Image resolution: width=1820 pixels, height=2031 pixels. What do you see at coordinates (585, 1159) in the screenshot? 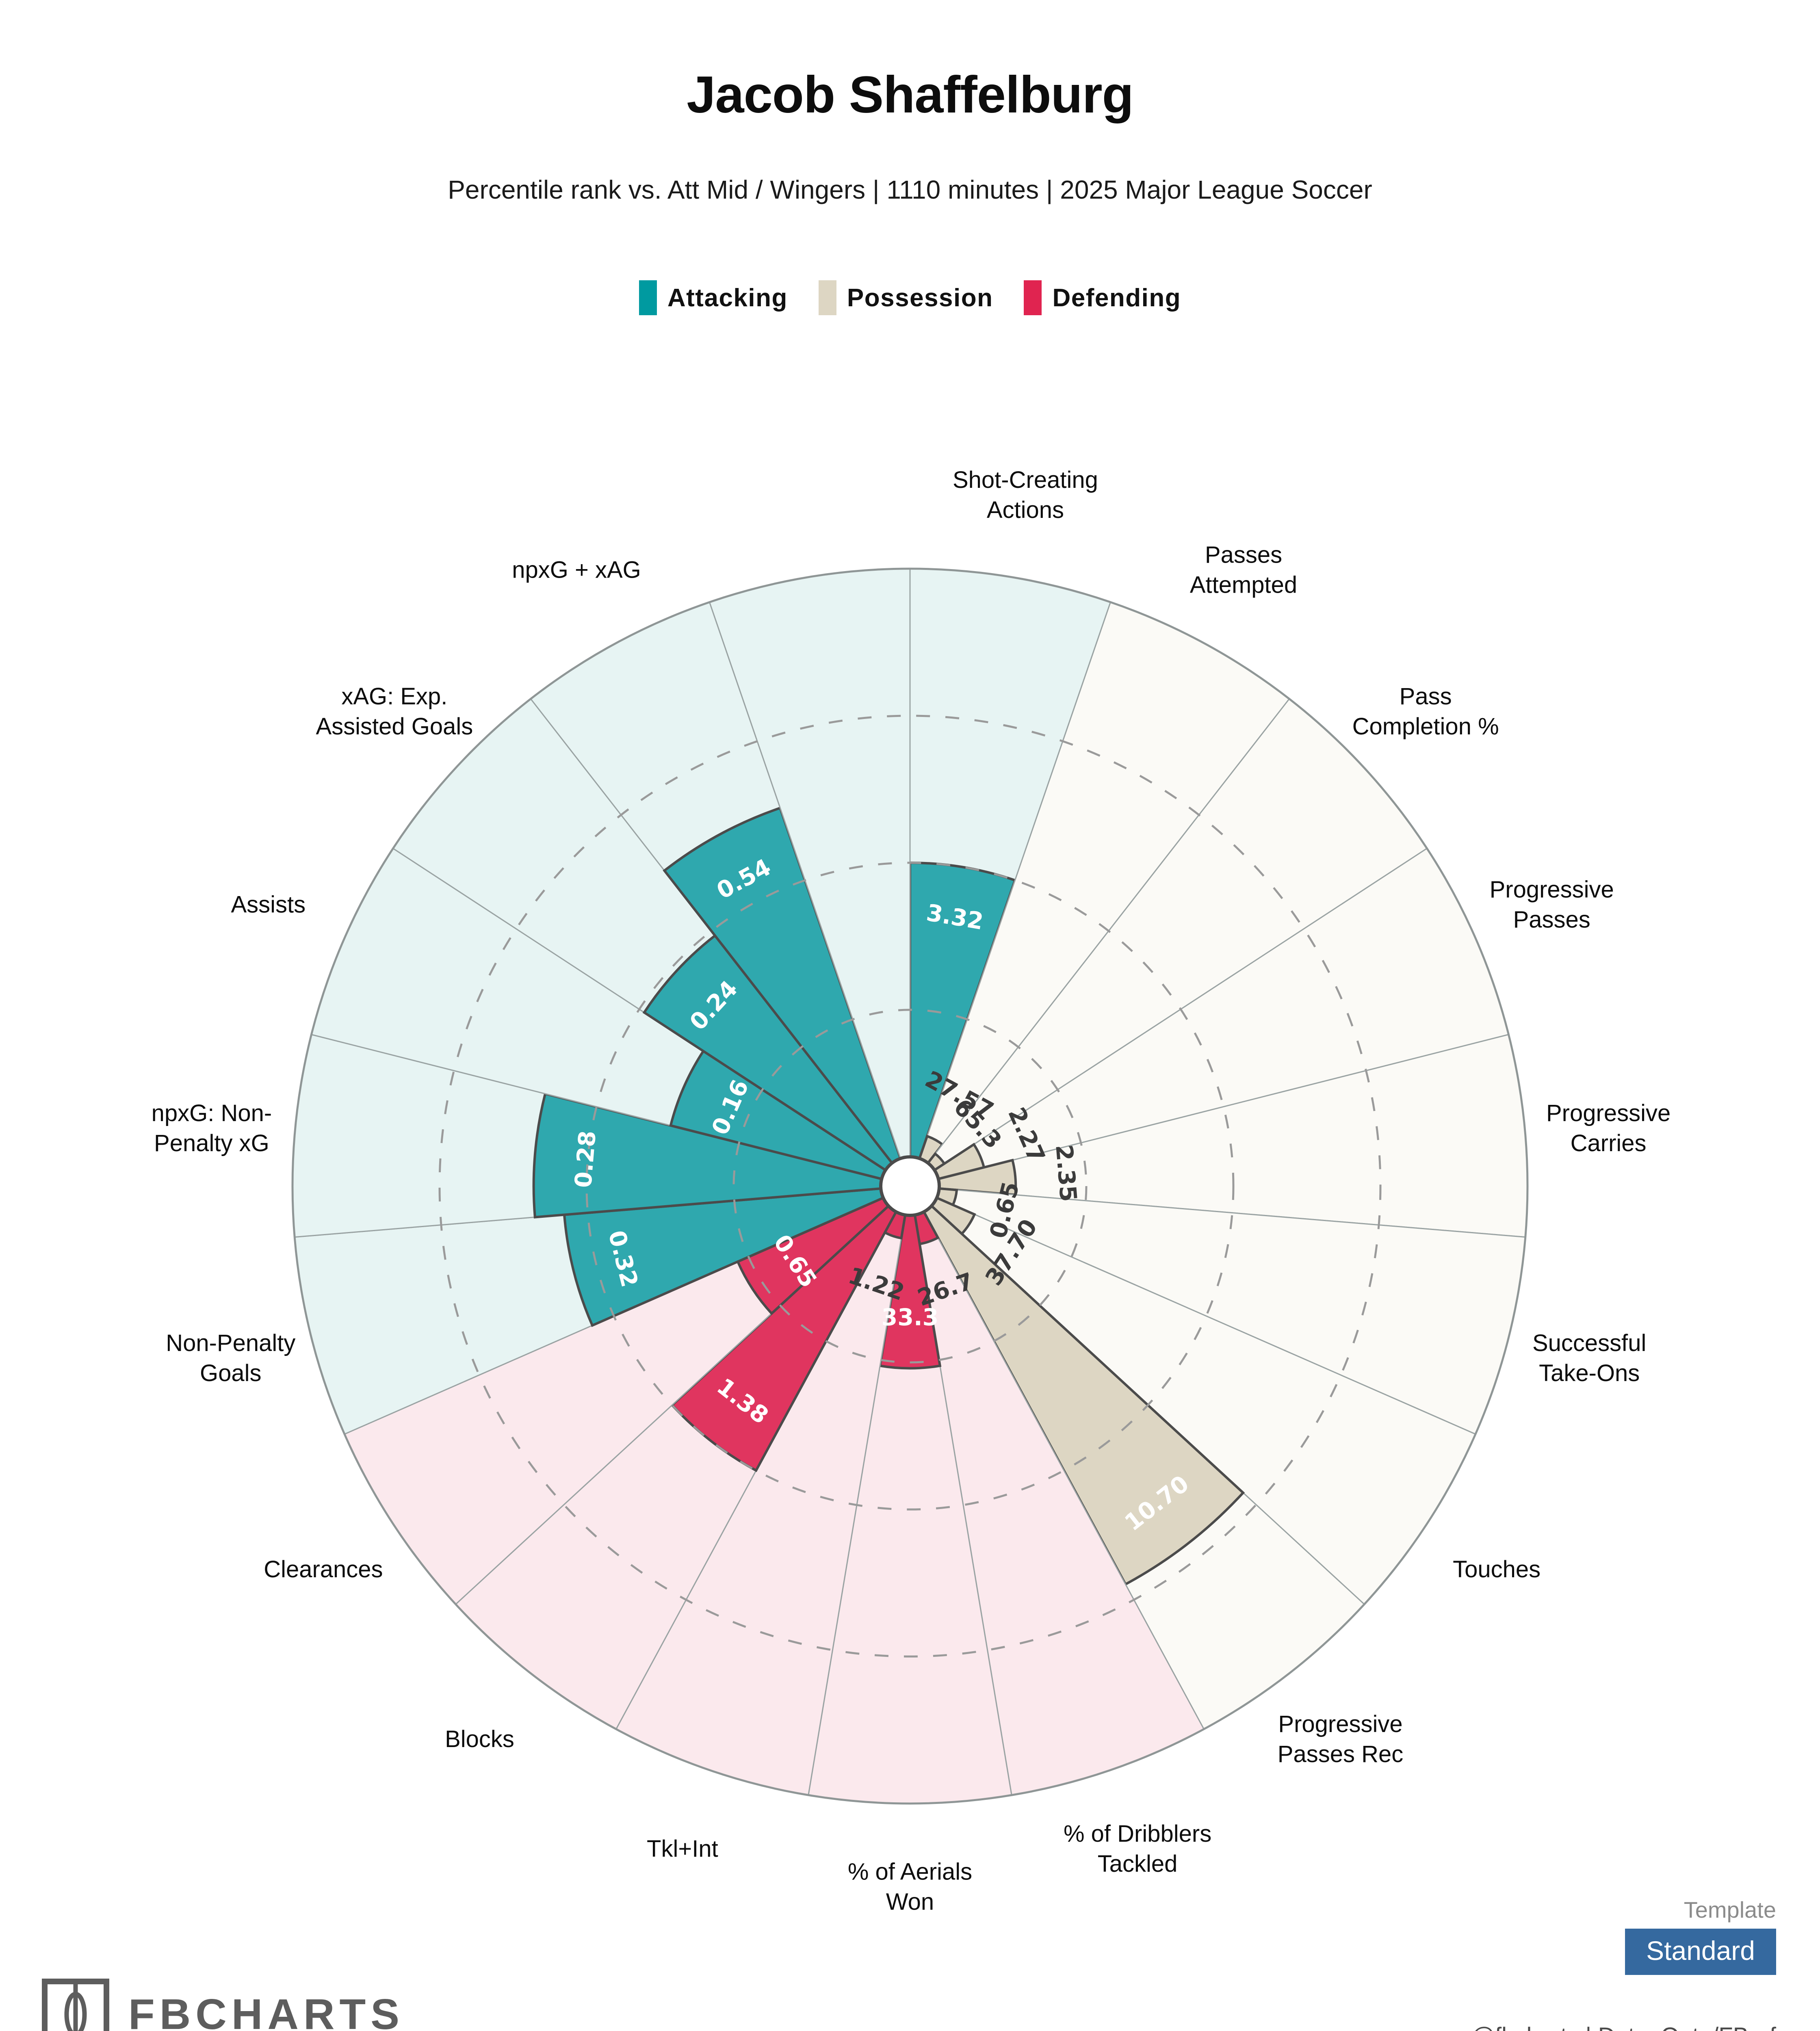
I see `pizza-slice-value-label: 0.28` at bounding box center [585, 1159].